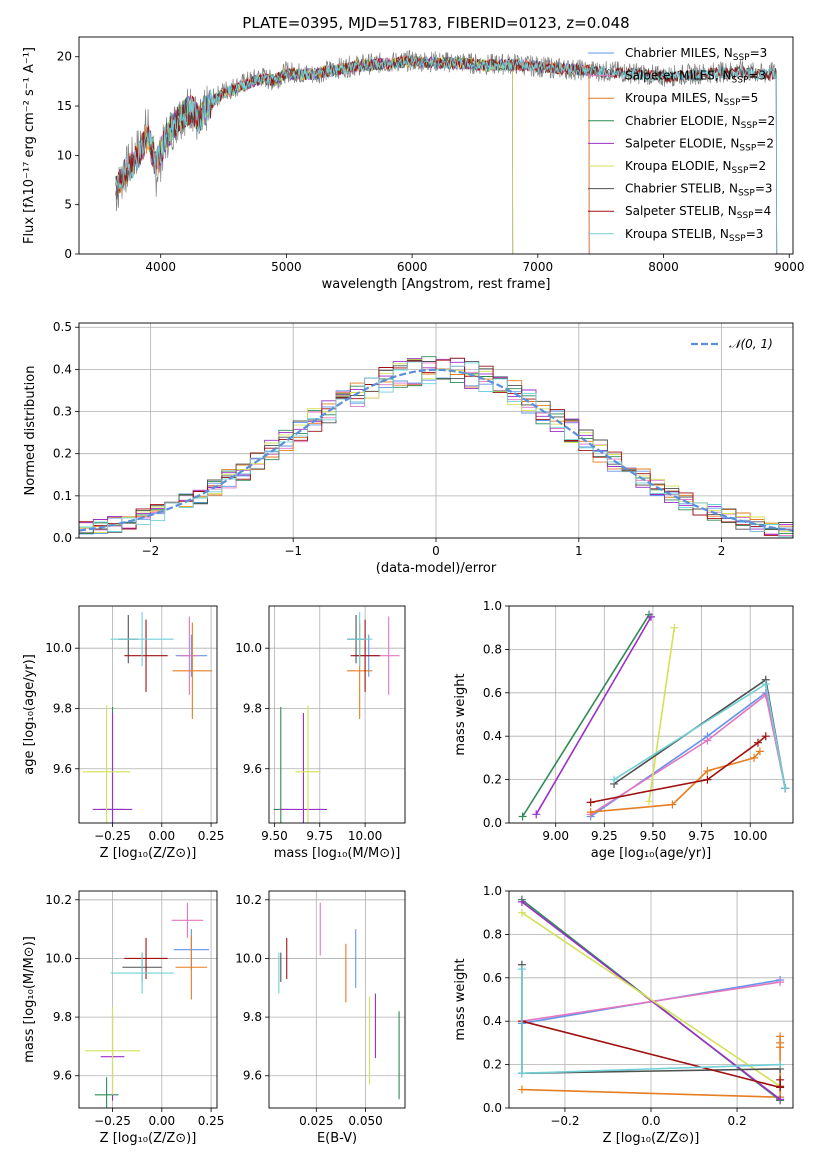 This screenshot has height=1170, width=819. What do you see at coordinates (365, 1121) in the screenshot?
I see `x-tick-label: 0.050` at bounding box center [365, 1121].